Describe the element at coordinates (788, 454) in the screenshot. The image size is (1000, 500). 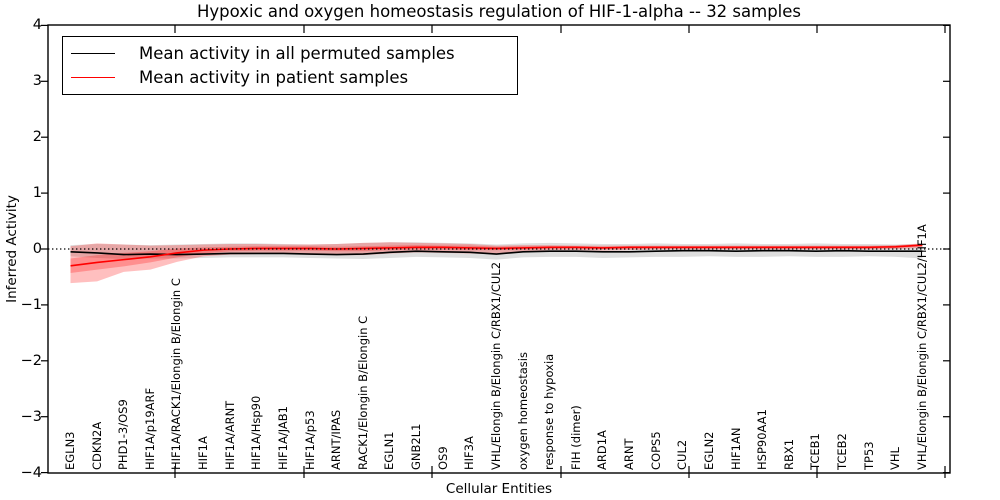
I see `x-tick-label: RBX1` at that location.